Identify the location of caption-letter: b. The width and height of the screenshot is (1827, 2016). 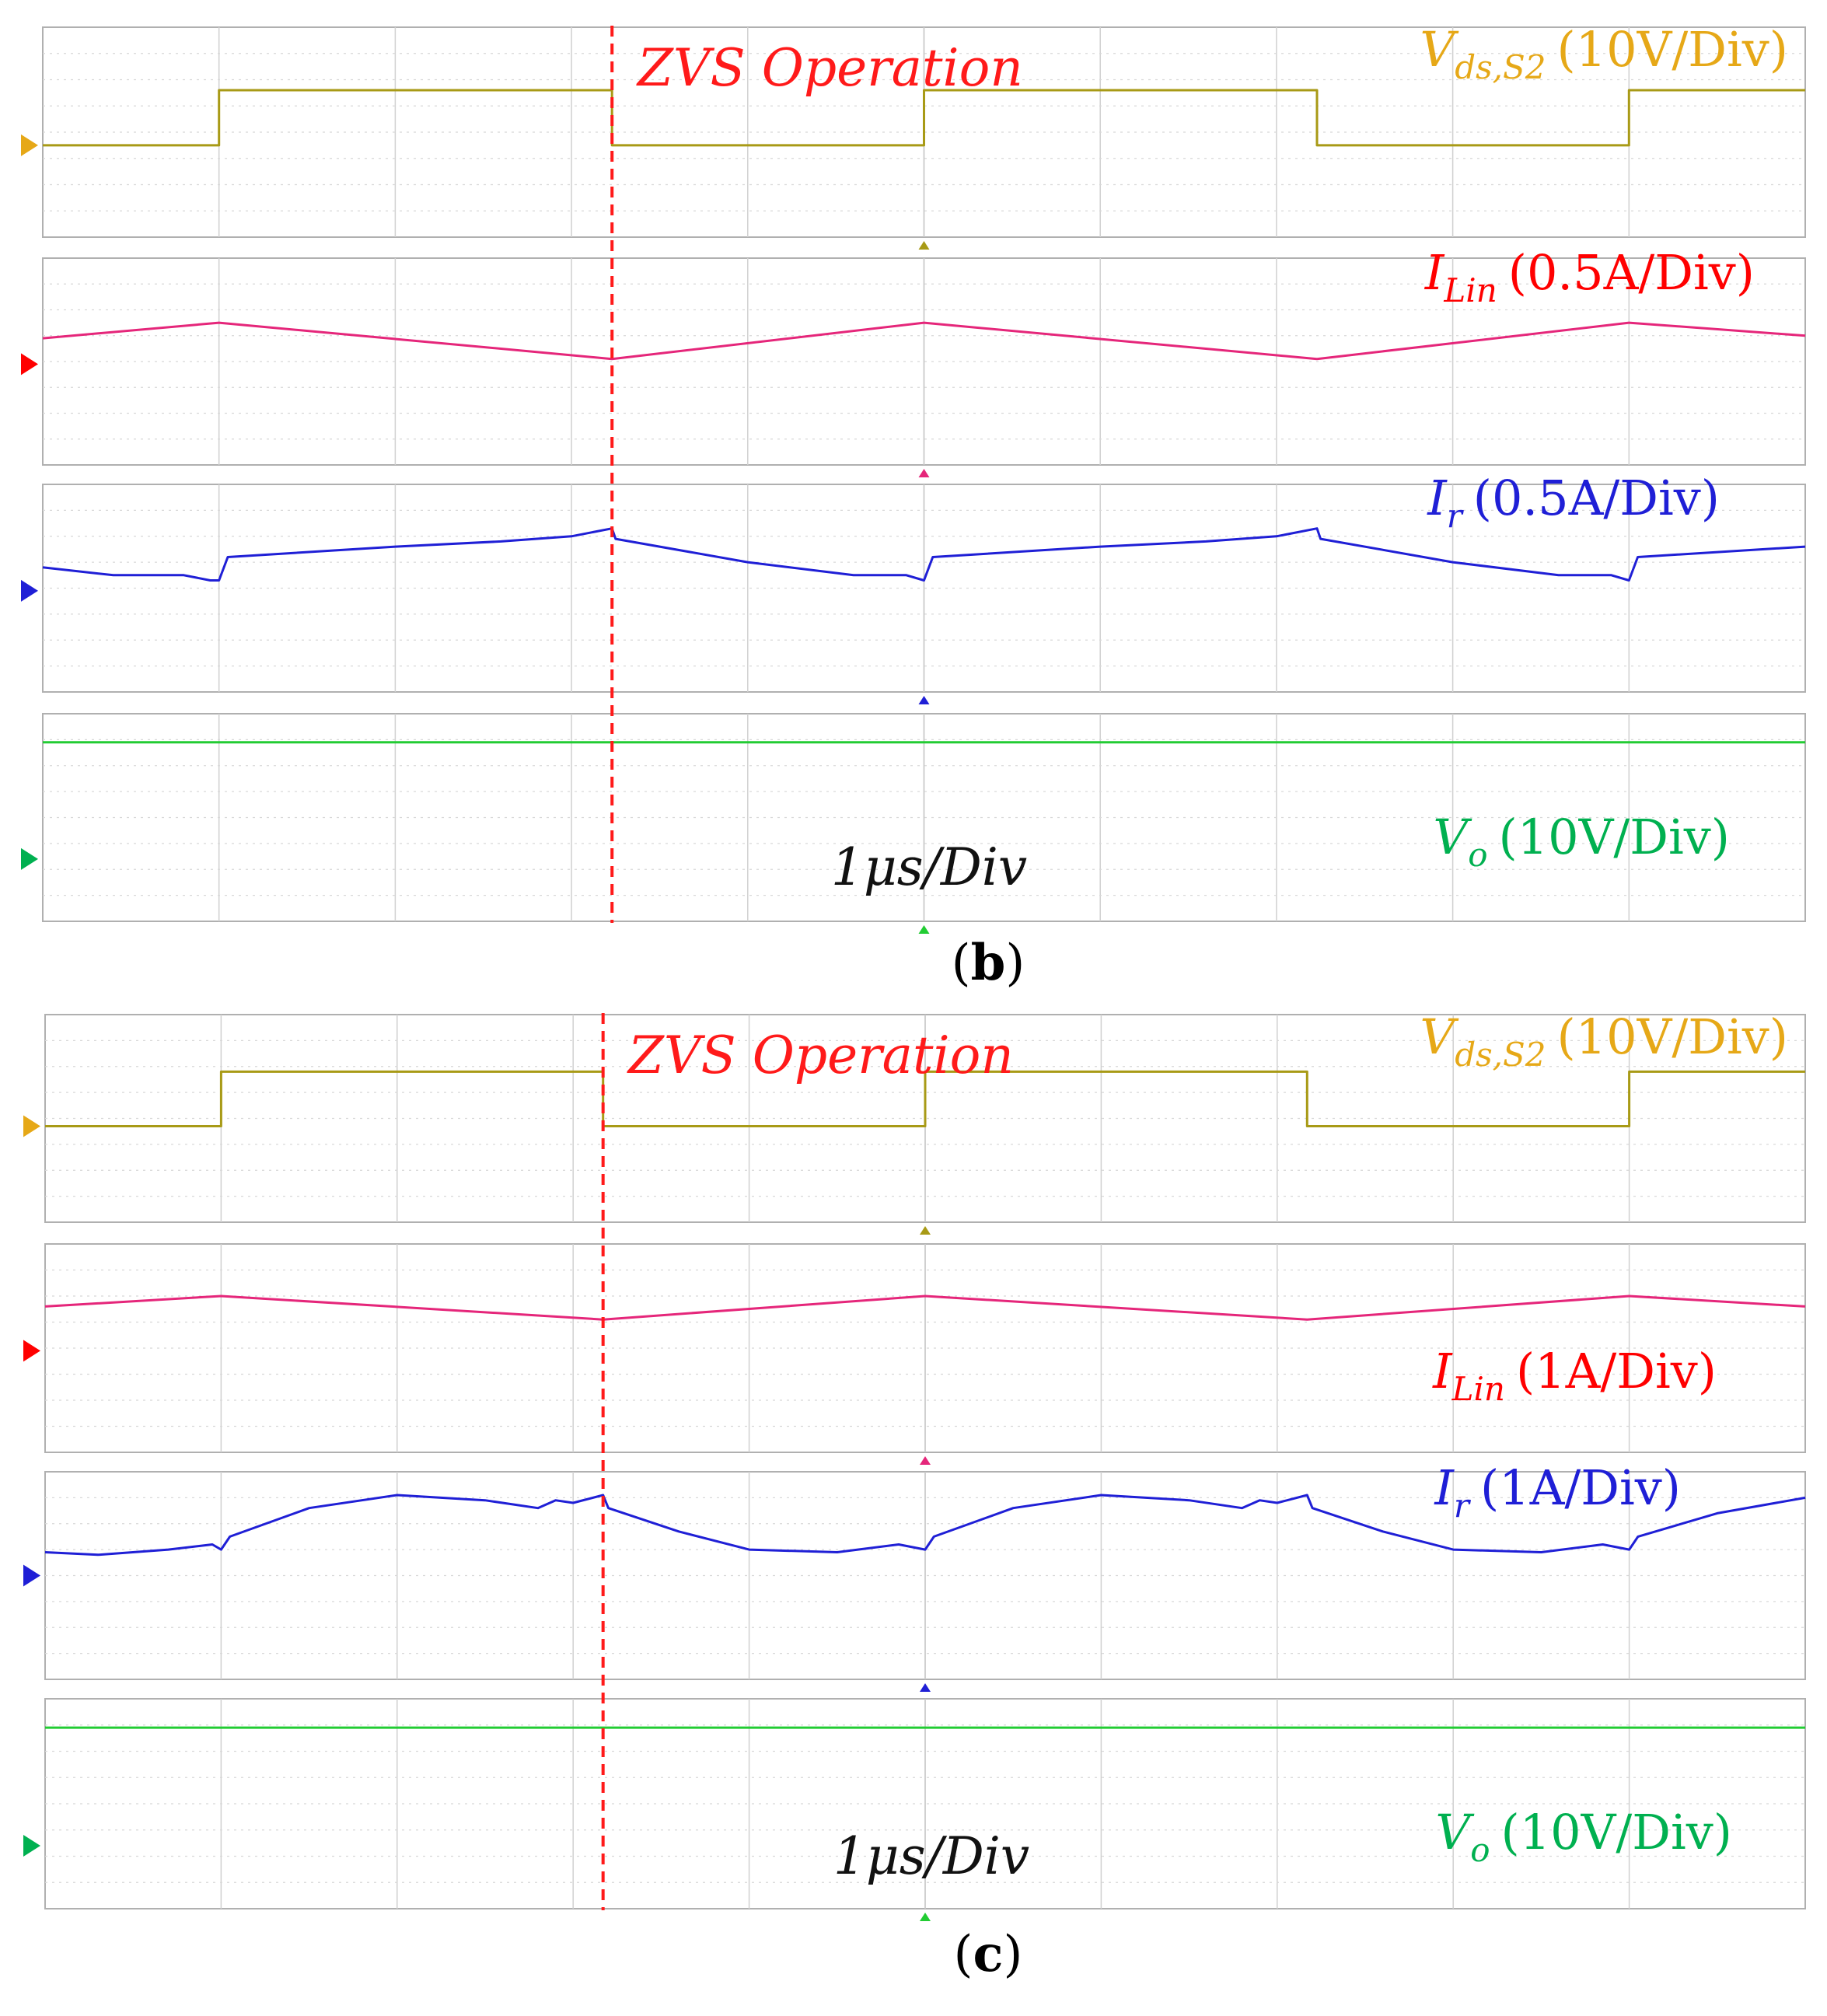
(988, 963).